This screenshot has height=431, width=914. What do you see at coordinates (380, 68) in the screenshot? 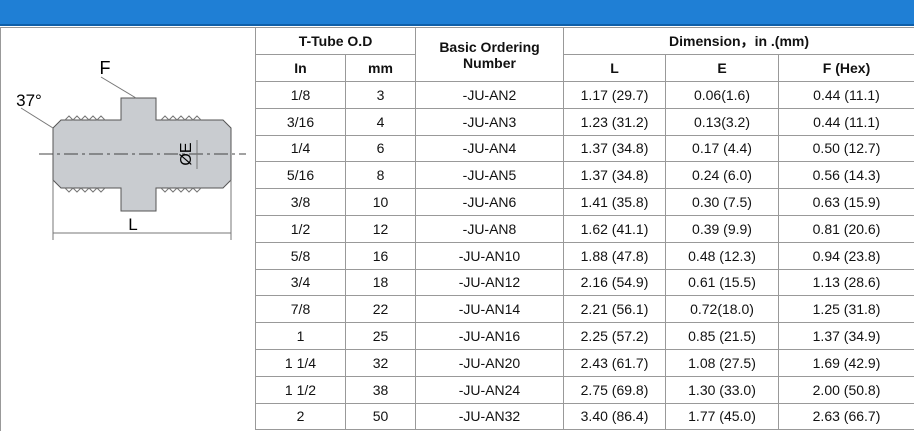
I see `column-header: mm` at bounding box center [380, 68].